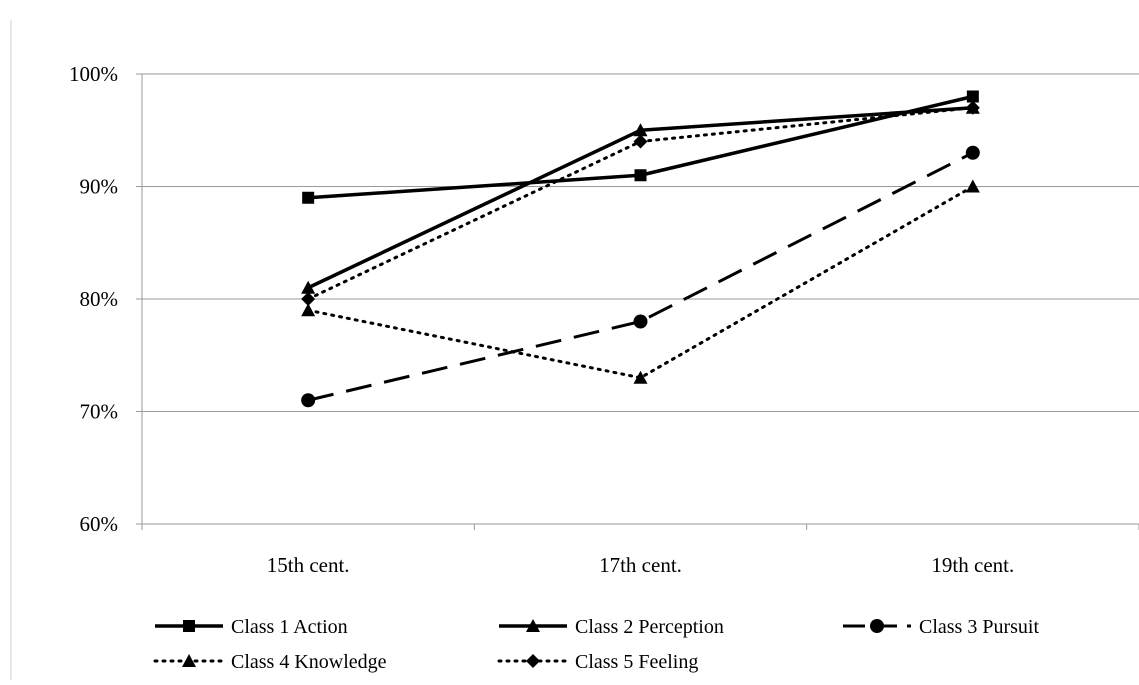 This screenshot has width=1139, height=685. Describe the element at coordinates (289, 627) in the screenshot. I see `legend-label-class-1: Class 1 Action` at that location.